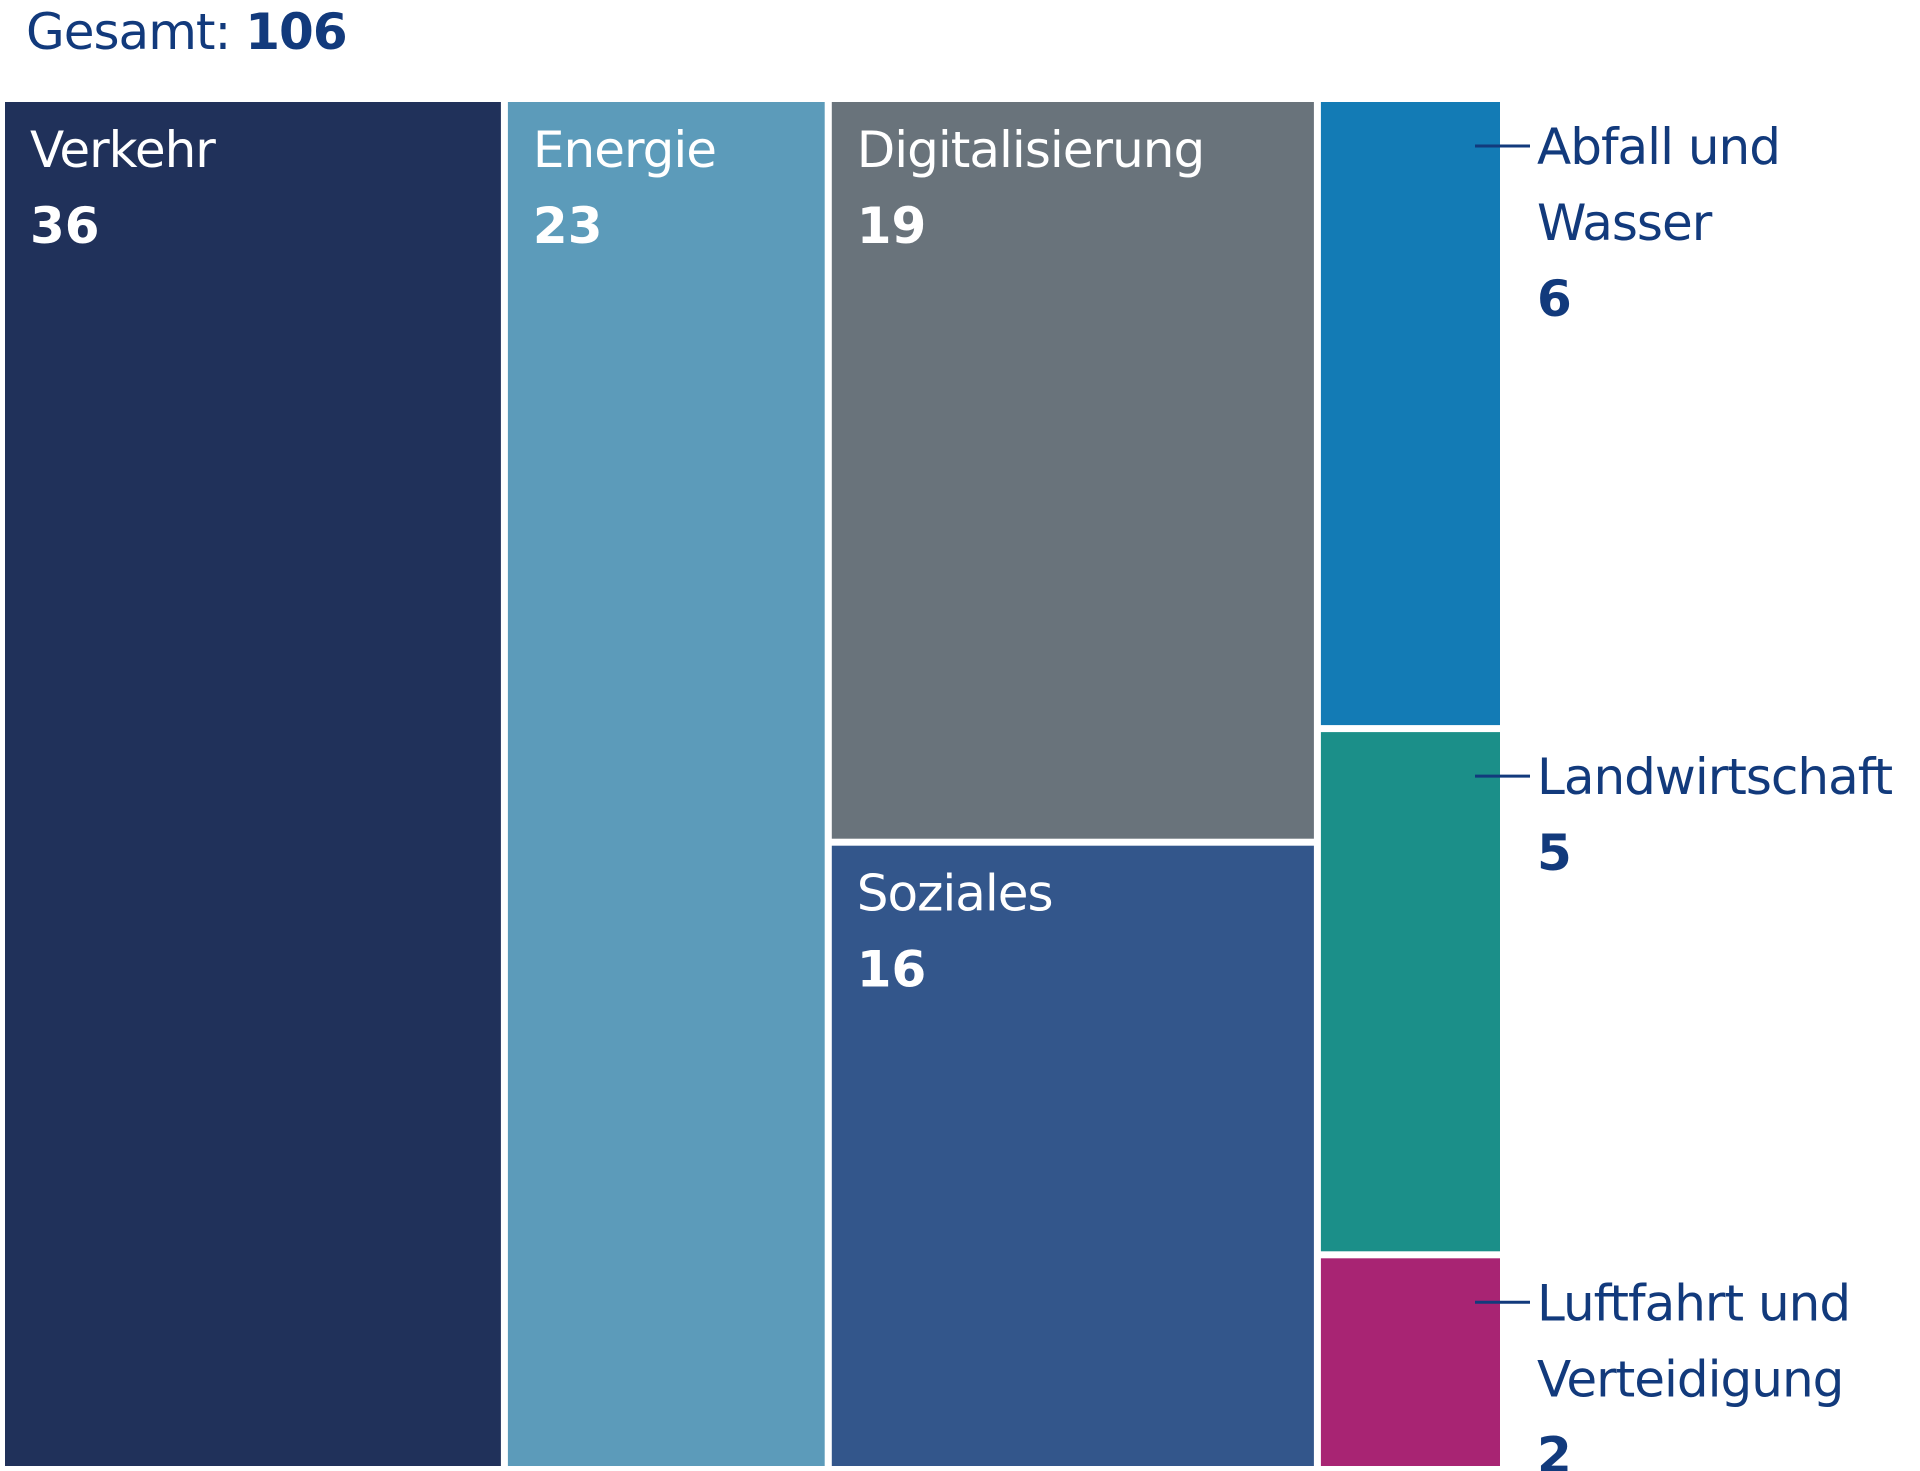 The image size is (1920, 1471). I want to click on treemap-cell-digitalisierung: Digitalisierung 19, so click(1072, 470).